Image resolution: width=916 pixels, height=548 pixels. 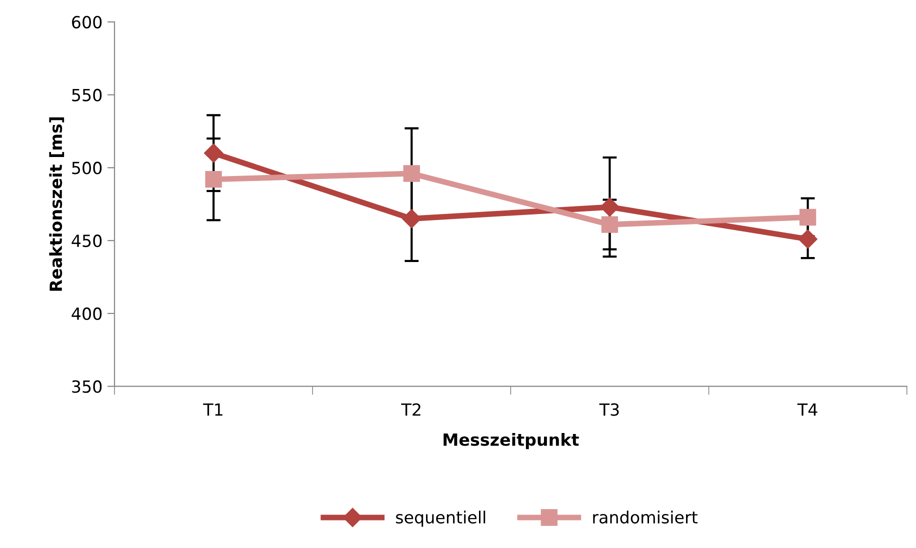 What do you see at coordinates (87, 313) in the screenshot?
I see `y-tick-label: 400` at bounding box center [87, 313].